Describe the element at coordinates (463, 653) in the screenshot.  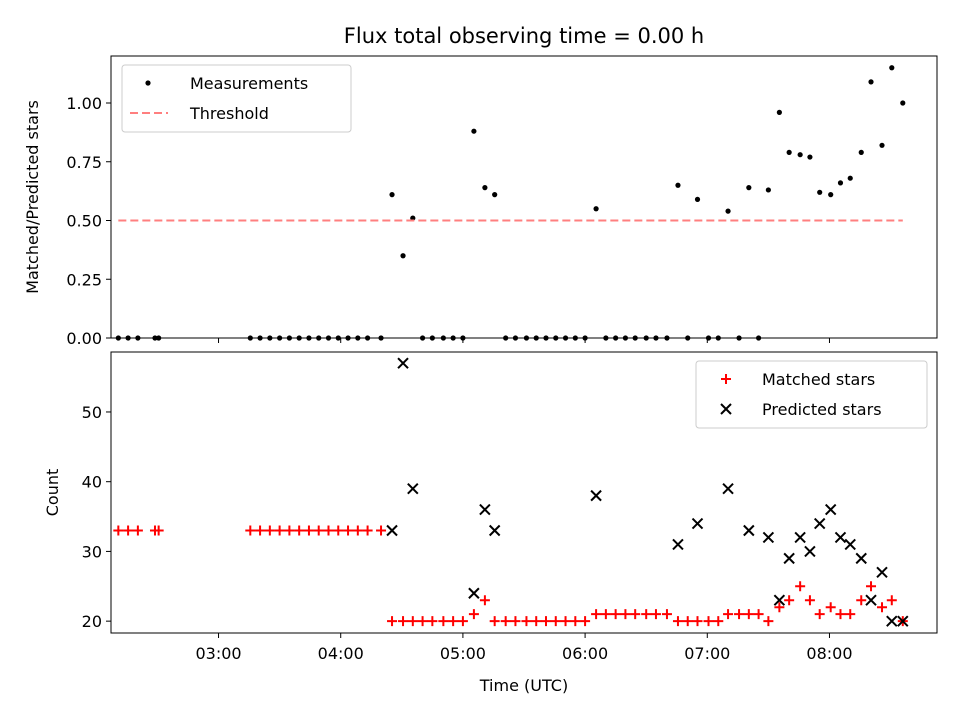
I see `x-tick-label: 05:00` at that location.